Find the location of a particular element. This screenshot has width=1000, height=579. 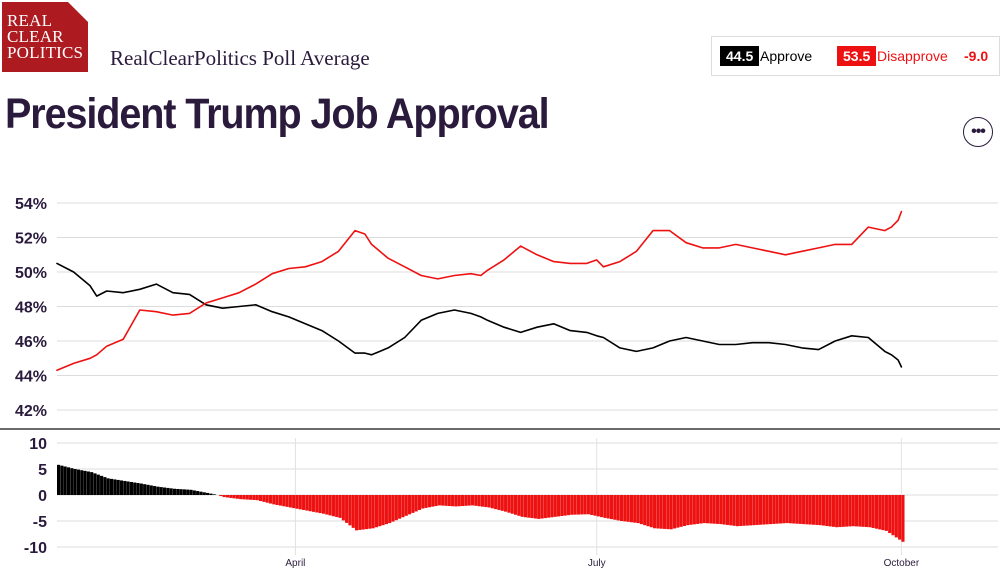

y-tick-label: 46% is located at coordinates (31, 342).